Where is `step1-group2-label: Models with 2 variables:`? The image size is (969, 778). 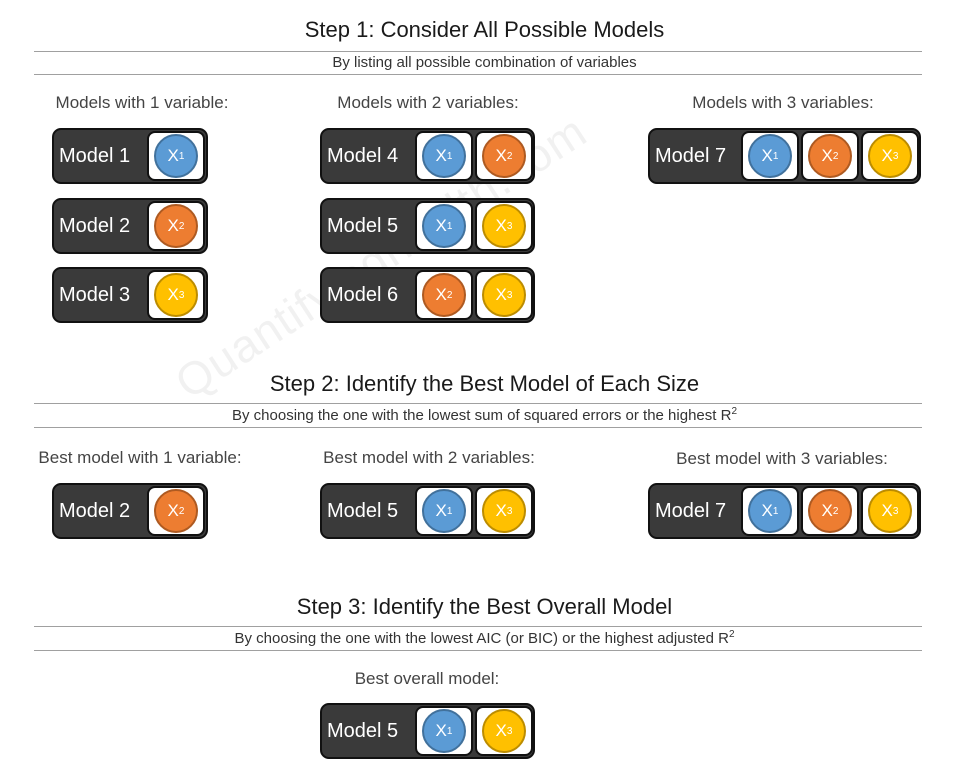 step1-group2-label: Models with 2 variables: is located at coordinates (428, 102).